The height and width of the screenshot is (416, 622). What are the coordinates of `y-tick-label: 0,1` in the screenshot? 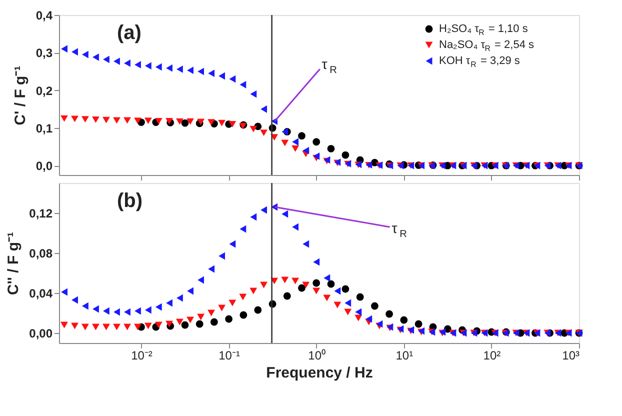 It's located at (44, 128).